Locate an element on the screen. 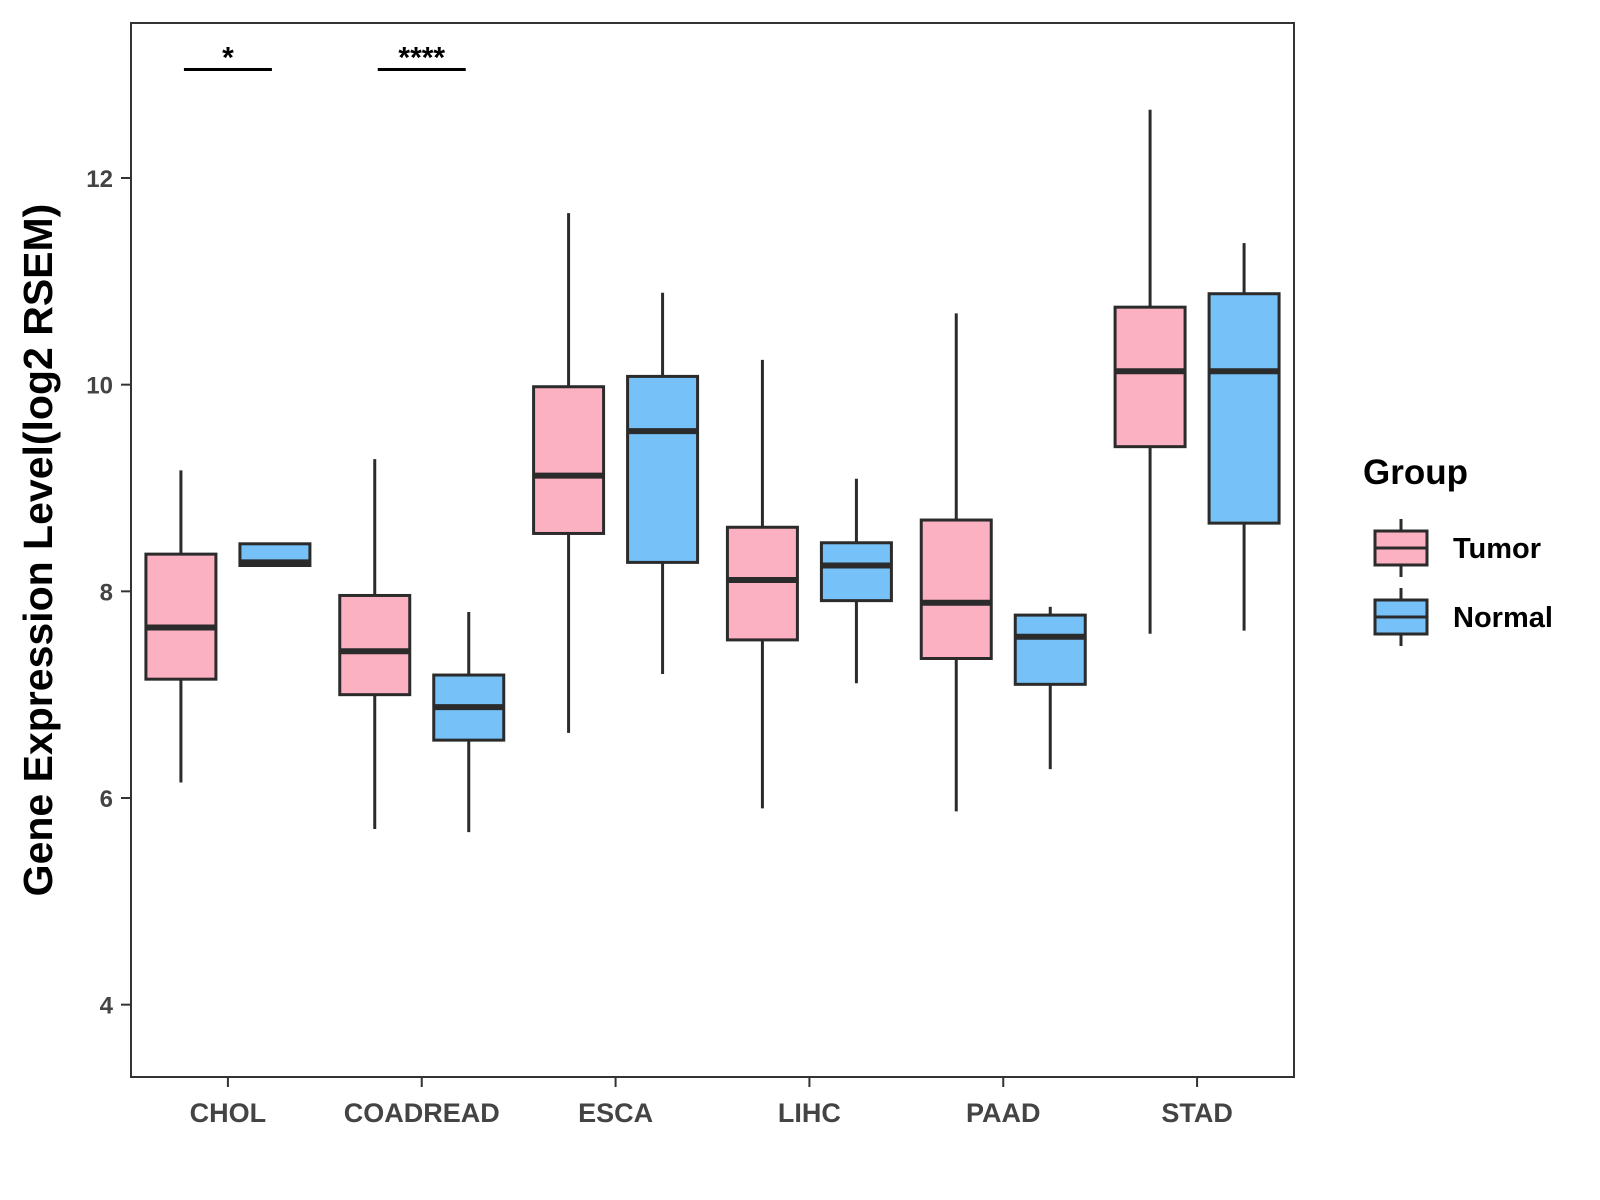  legend-item-normal: Normal is located at coordinates (1463, 617).